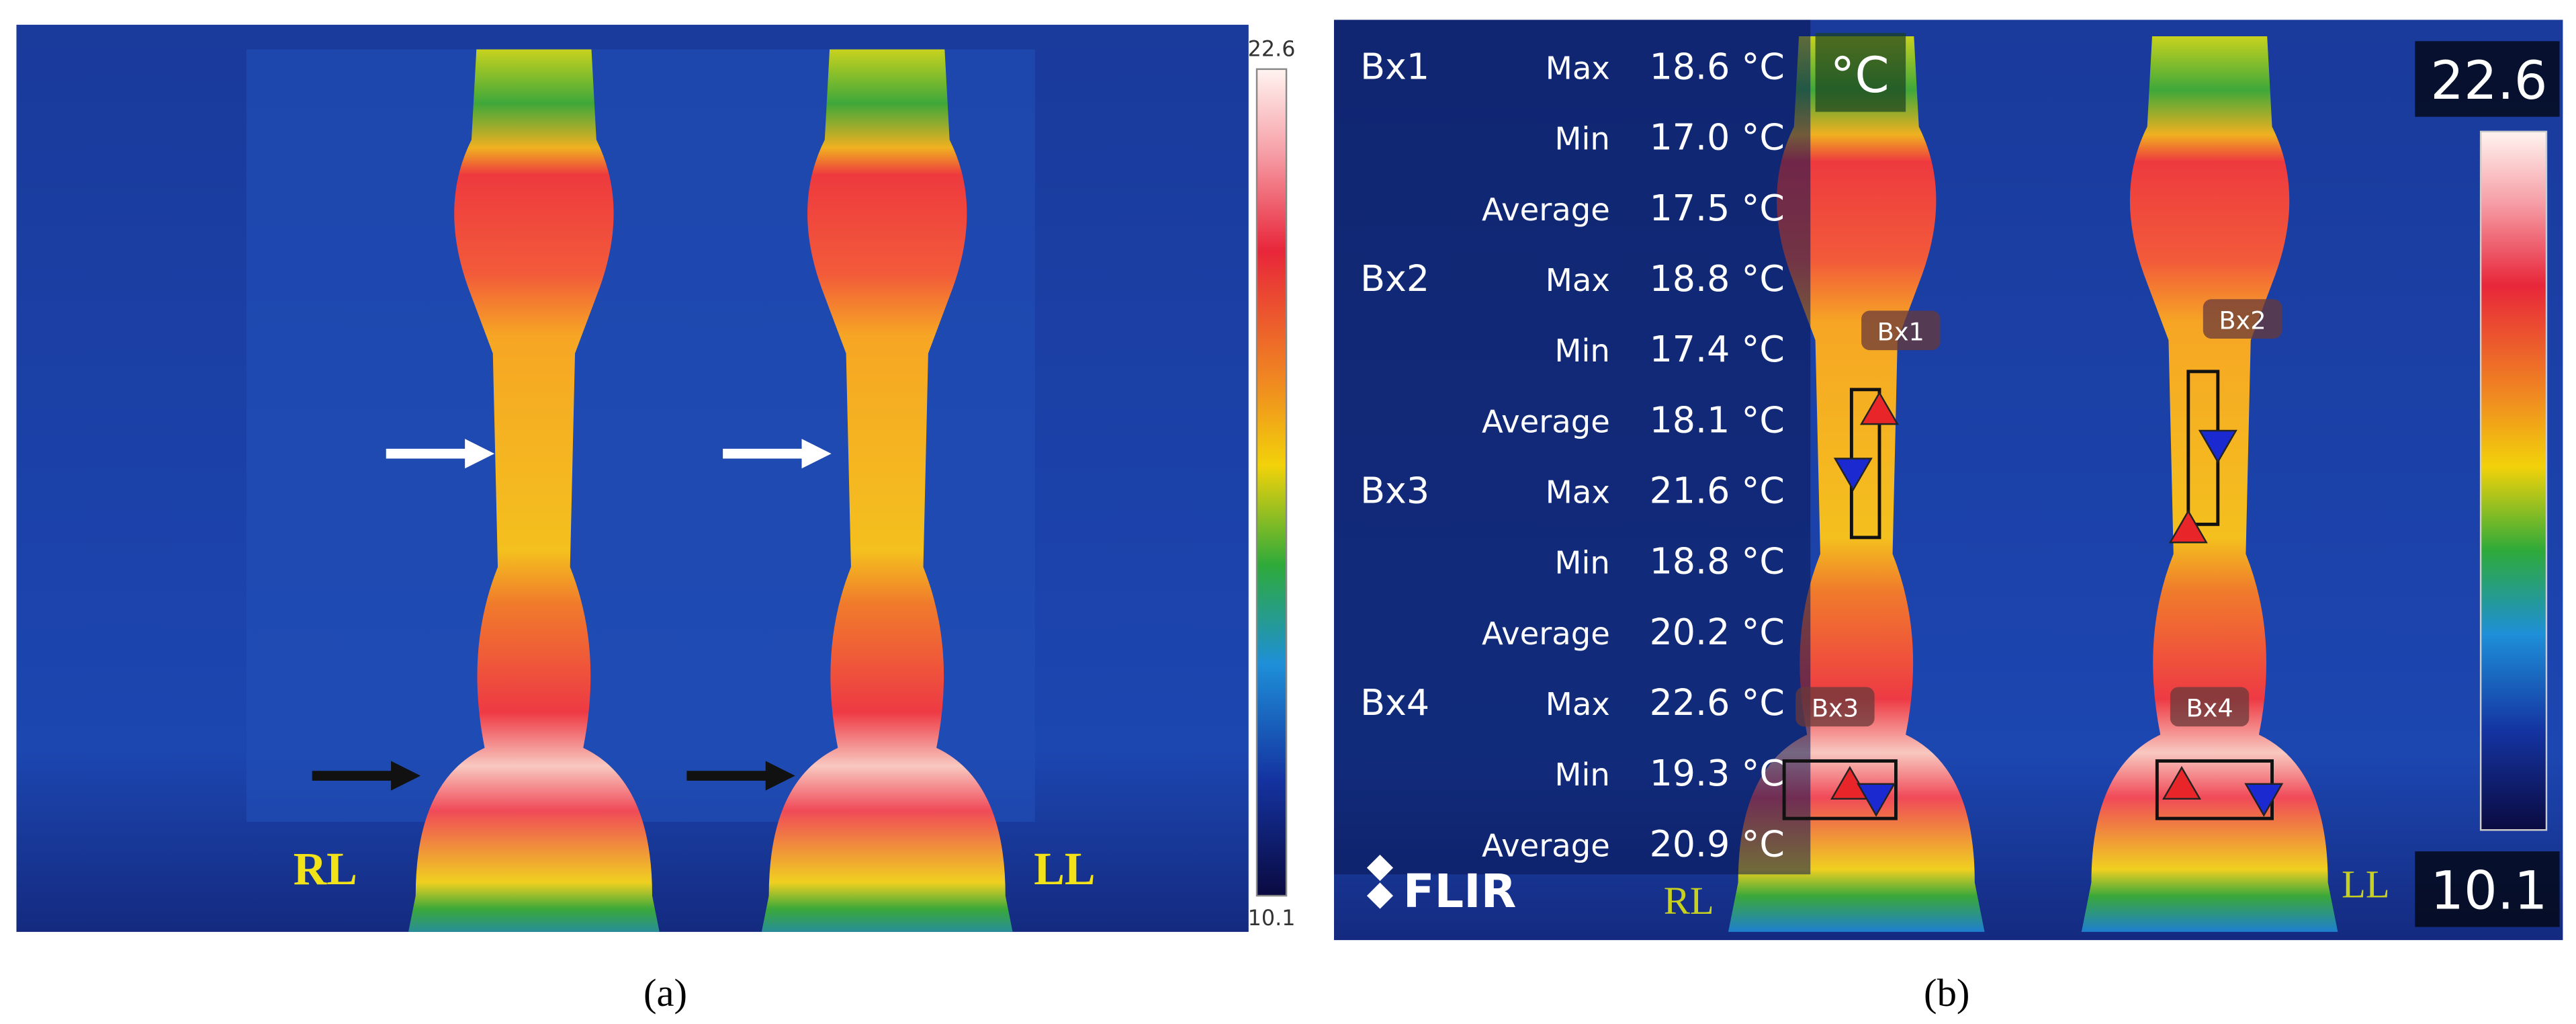 This screenshot has width=2576, height=1024. What do you see at coordinates (1394, 67) in the screenshot?
I see `box-name: Bx1` at bounding box center [1394, 67].